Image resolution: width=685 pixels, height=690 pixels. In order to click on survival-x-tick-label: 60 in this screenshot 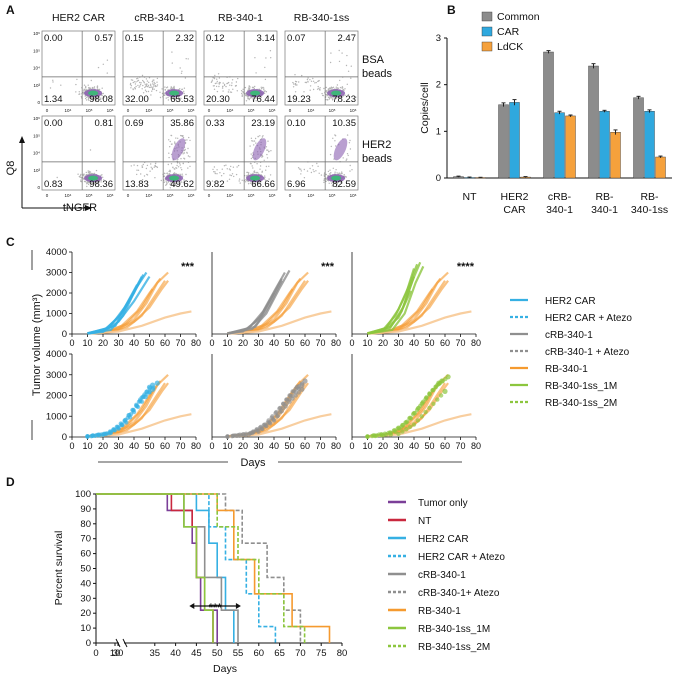, I will do `click(259, 653)`.